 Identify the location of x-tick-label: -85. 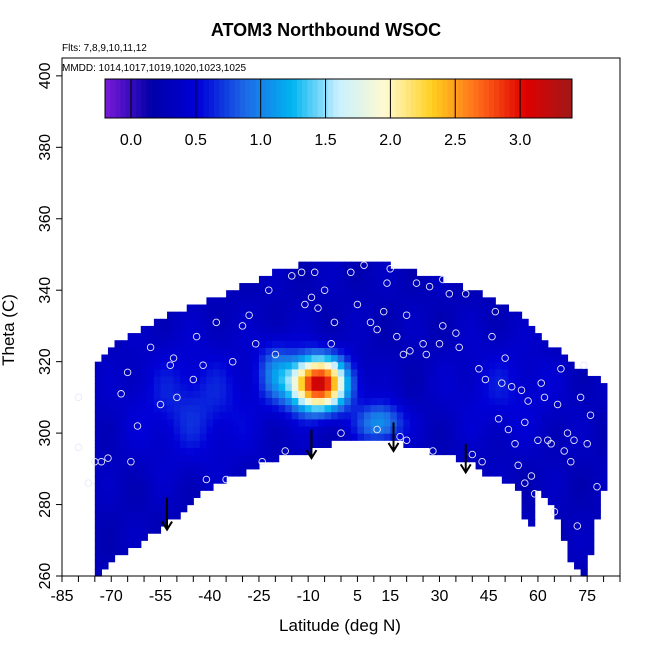
(61, 596).